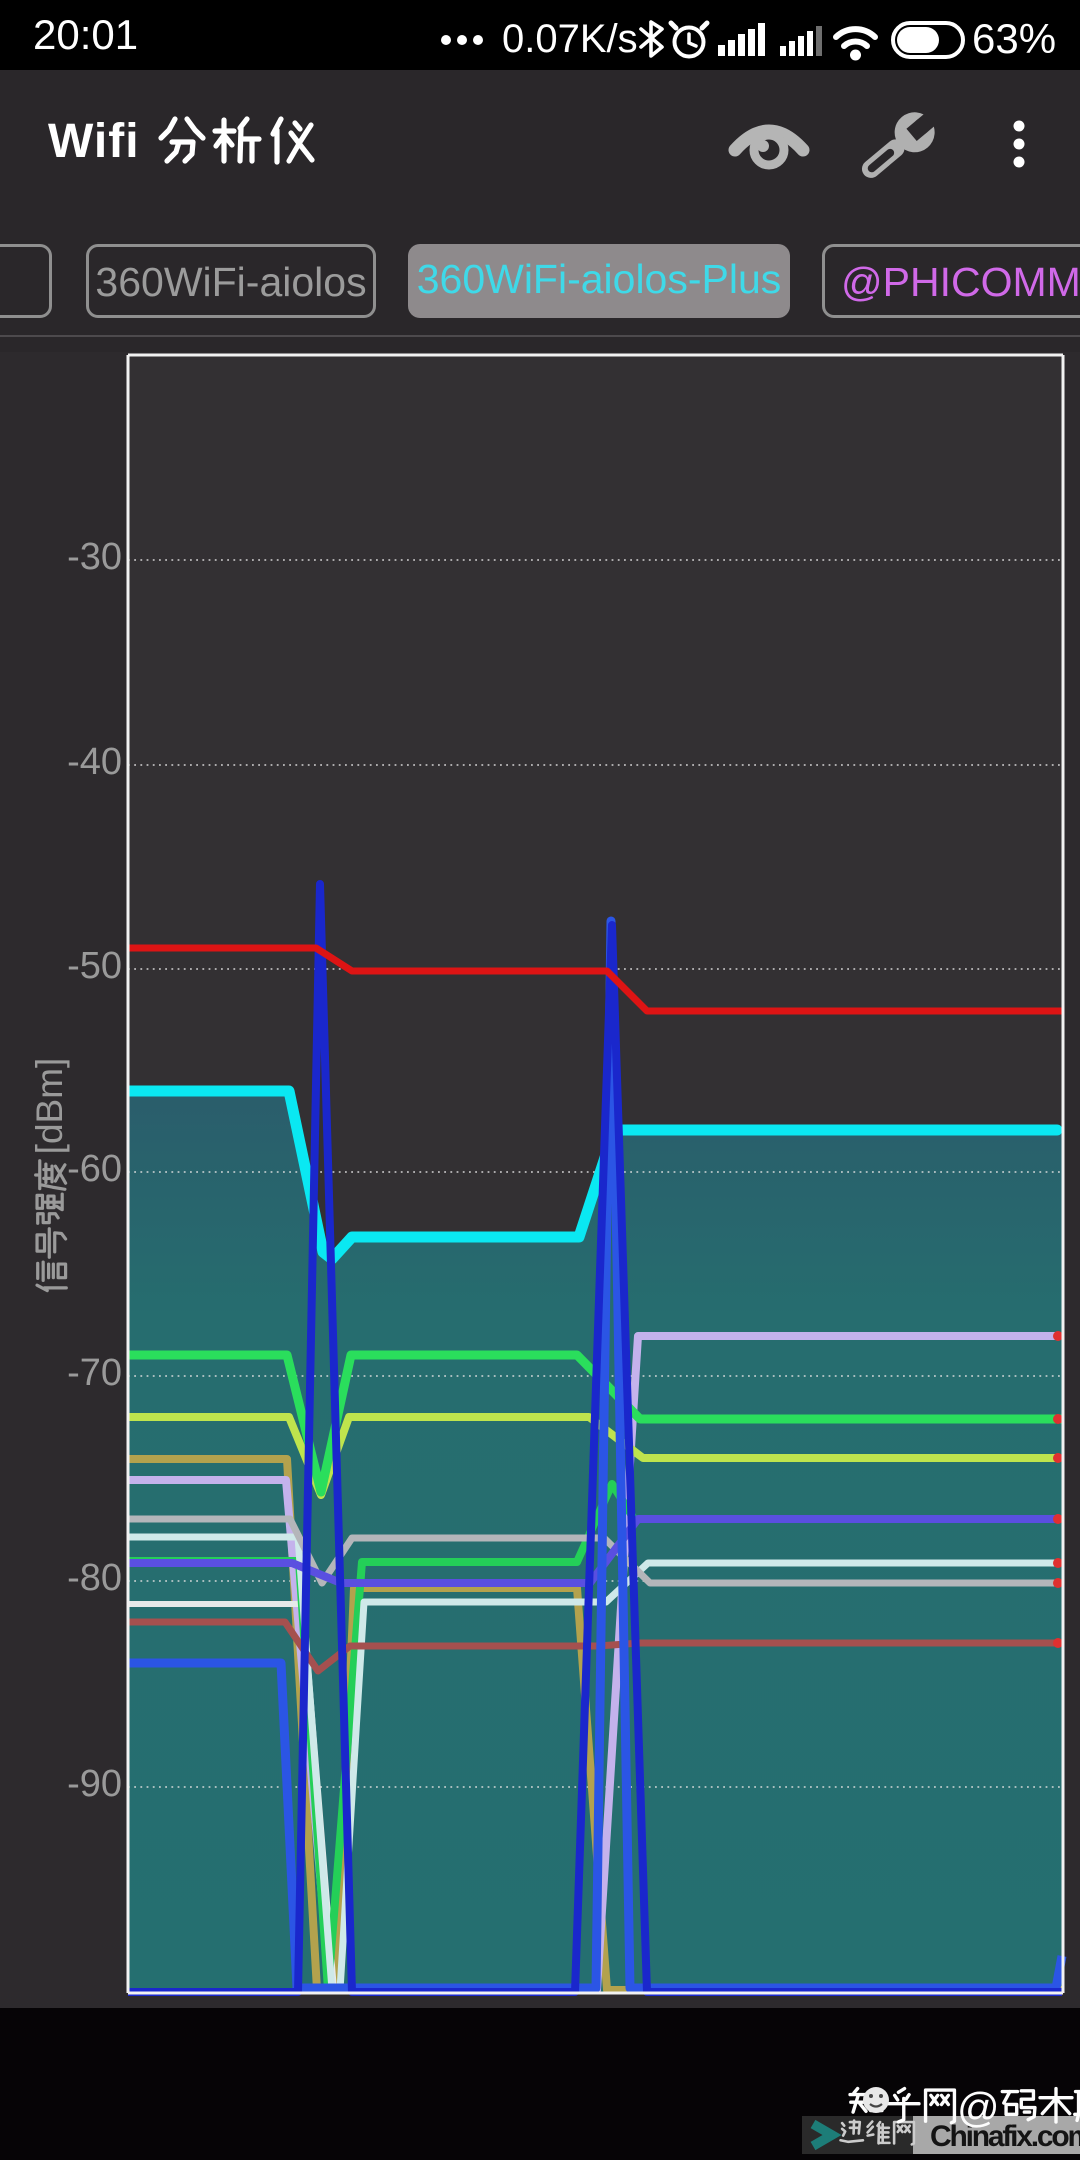  Describe the element at coordinates (570, 39) in the screenshot. I see `svg-text: 0.07K/s` at that location.